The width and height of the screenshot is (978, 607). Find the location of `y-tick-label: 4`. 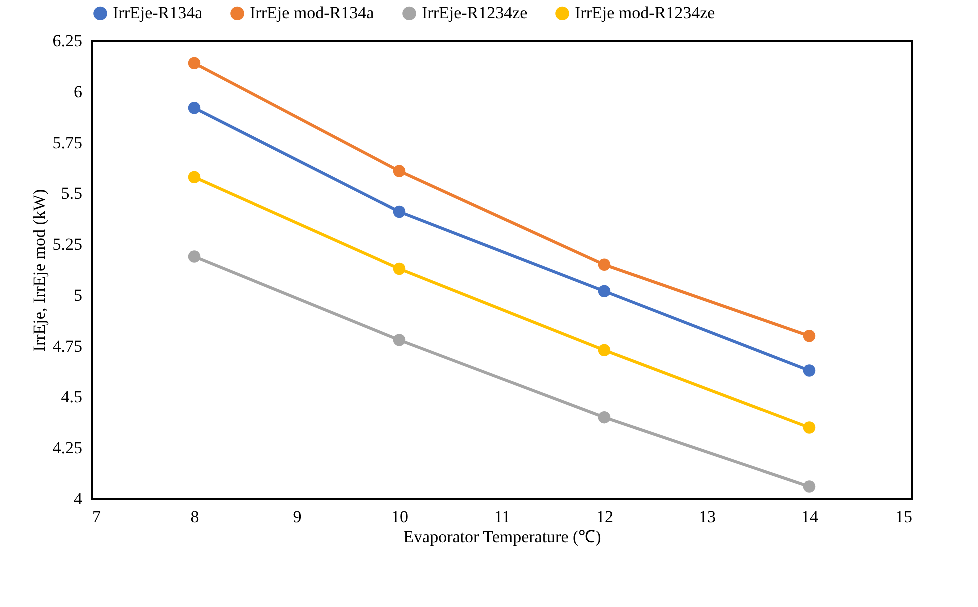

y-tick-label: 4 is located at coordinates (78, 499).